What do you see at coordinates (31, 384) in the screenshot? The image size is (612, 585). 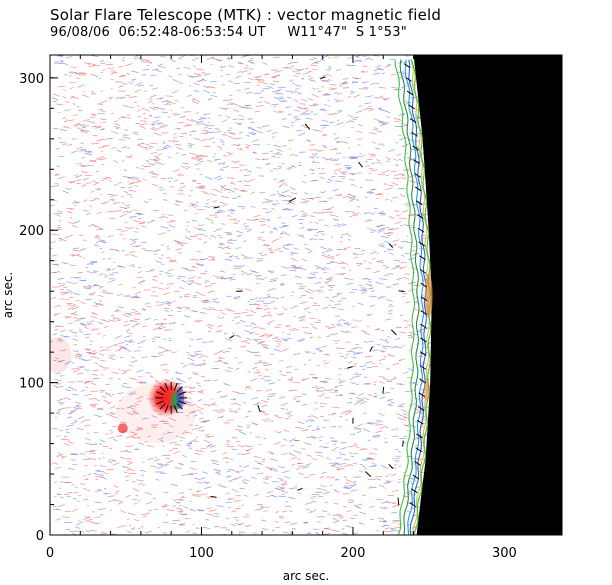 I see `y-tick-label: 100` at bounding box center [31, 384].